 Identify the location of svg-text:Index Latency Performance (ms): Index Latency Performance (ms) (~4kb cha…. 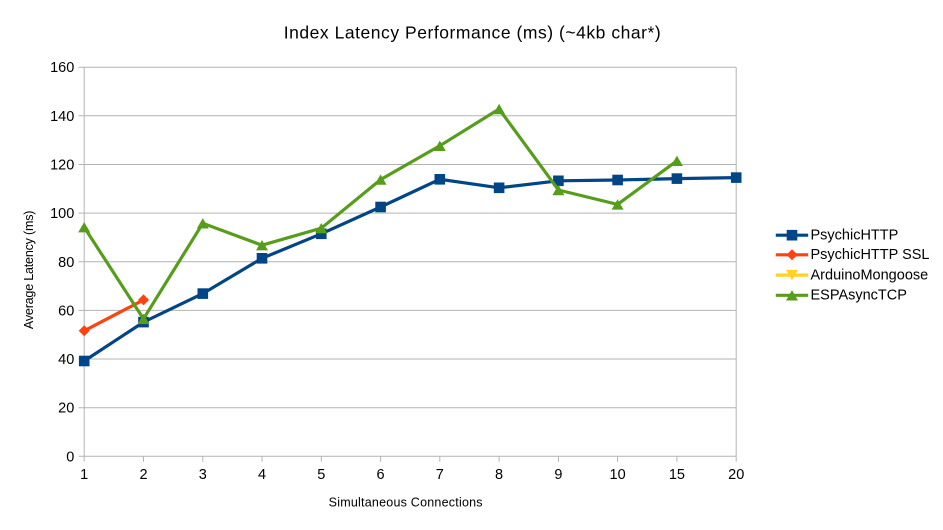
(472, 33).